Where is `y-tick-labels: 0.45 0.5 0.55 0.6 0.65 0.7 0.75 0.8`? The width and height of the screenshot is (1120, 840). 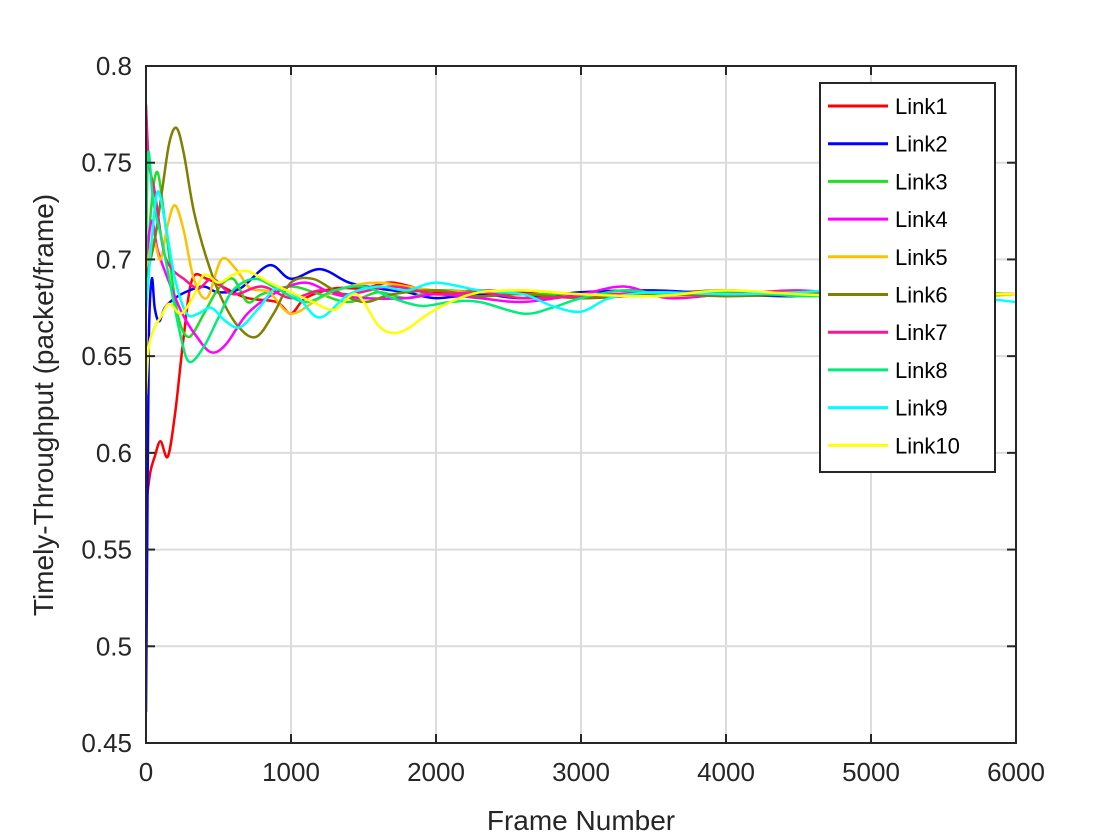 y-tick-labels: 0.45 0.5 0.55 0.6 0.65 0.7 0.75 0.8 is located at coordinates (106, 404).